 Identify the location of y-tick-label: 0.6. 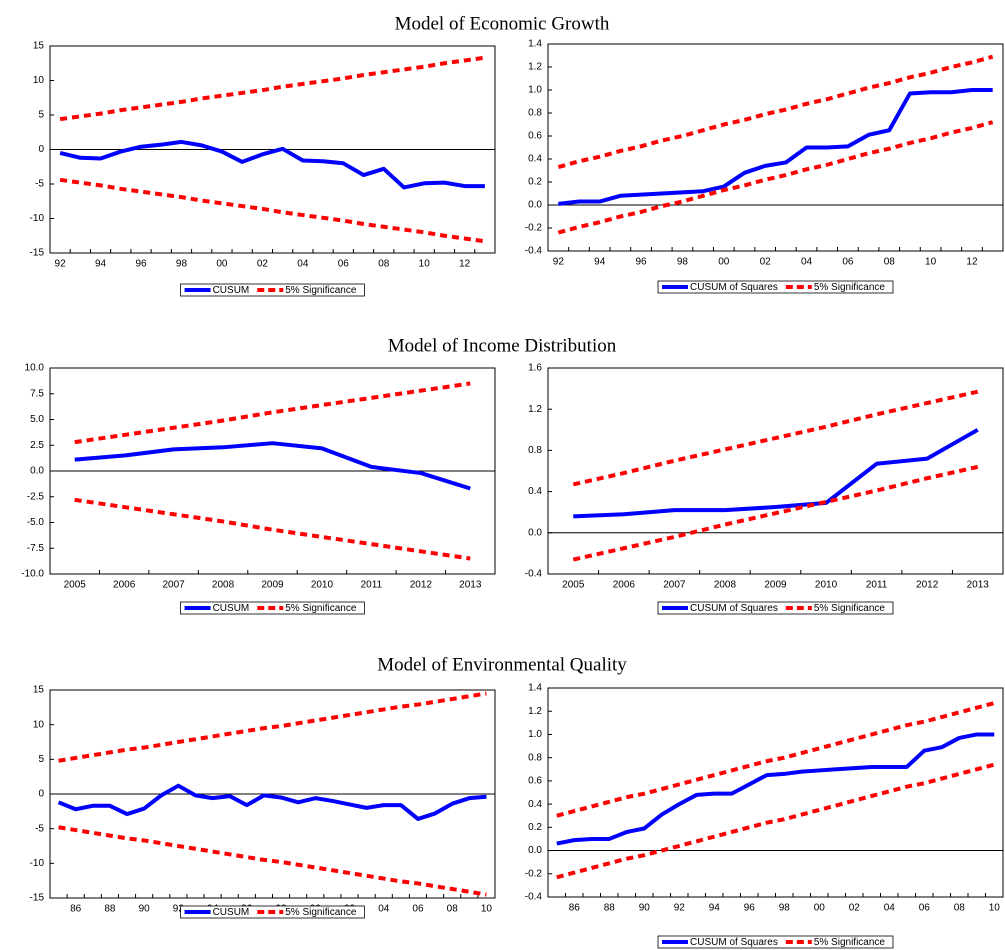
(535, 781).